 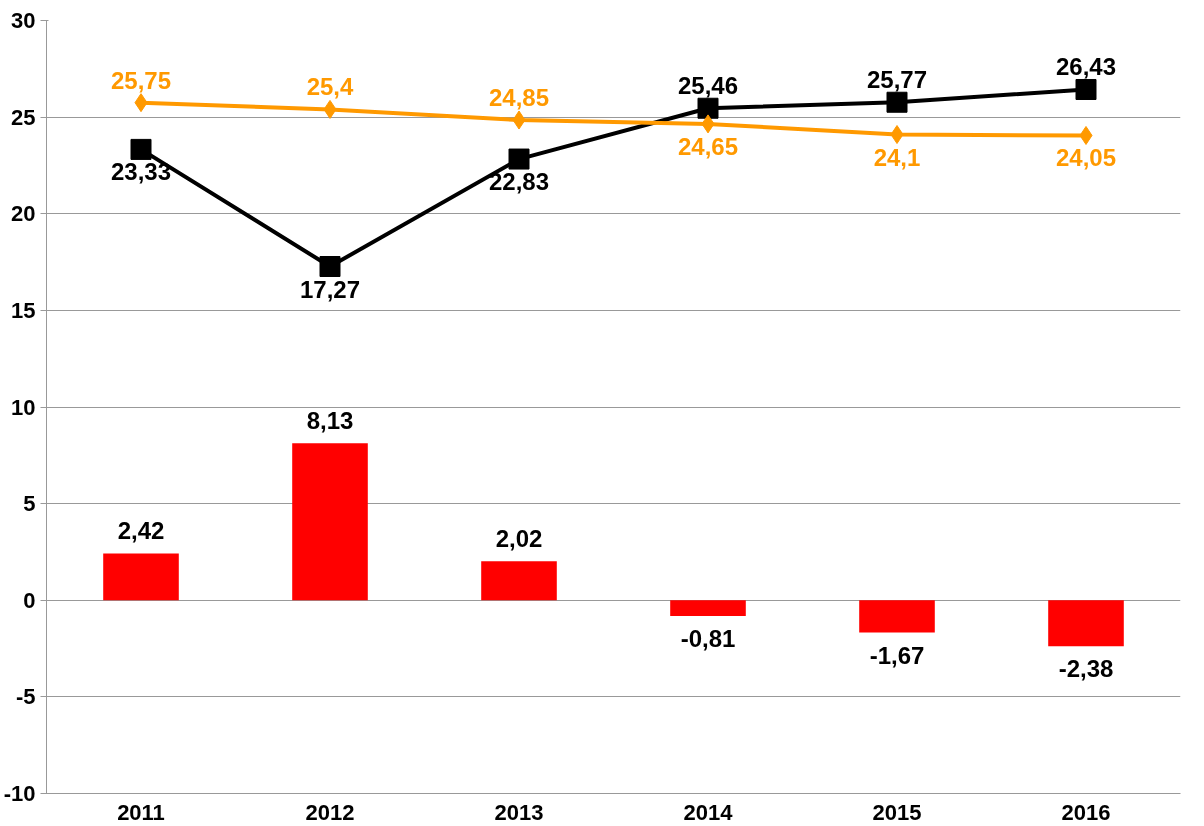 I want to click on data-label: 22,83, so click(x=519, y=182).